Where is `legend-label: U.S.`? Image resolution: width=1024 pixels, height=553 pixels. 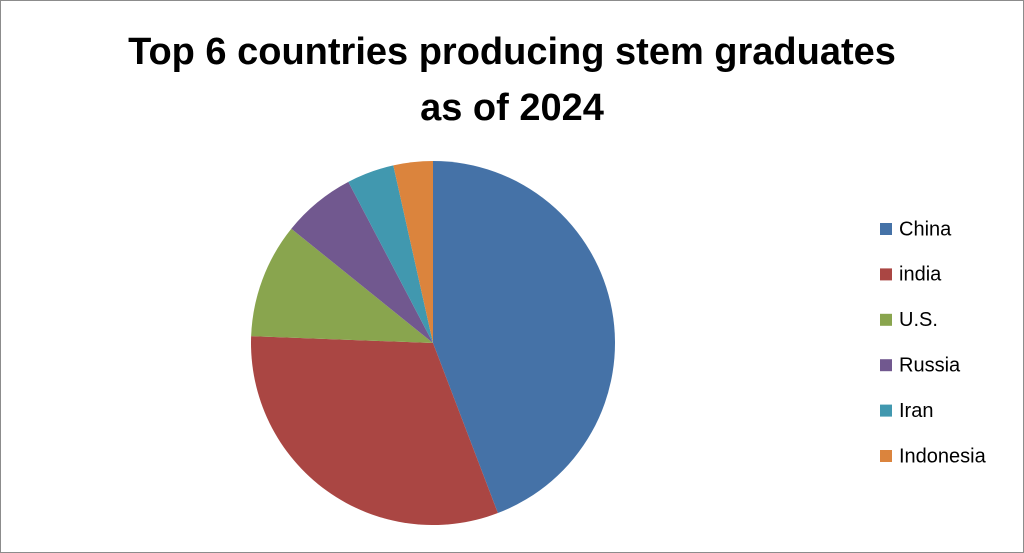
legend-label: U.S. is located at coordinates (918, 320).